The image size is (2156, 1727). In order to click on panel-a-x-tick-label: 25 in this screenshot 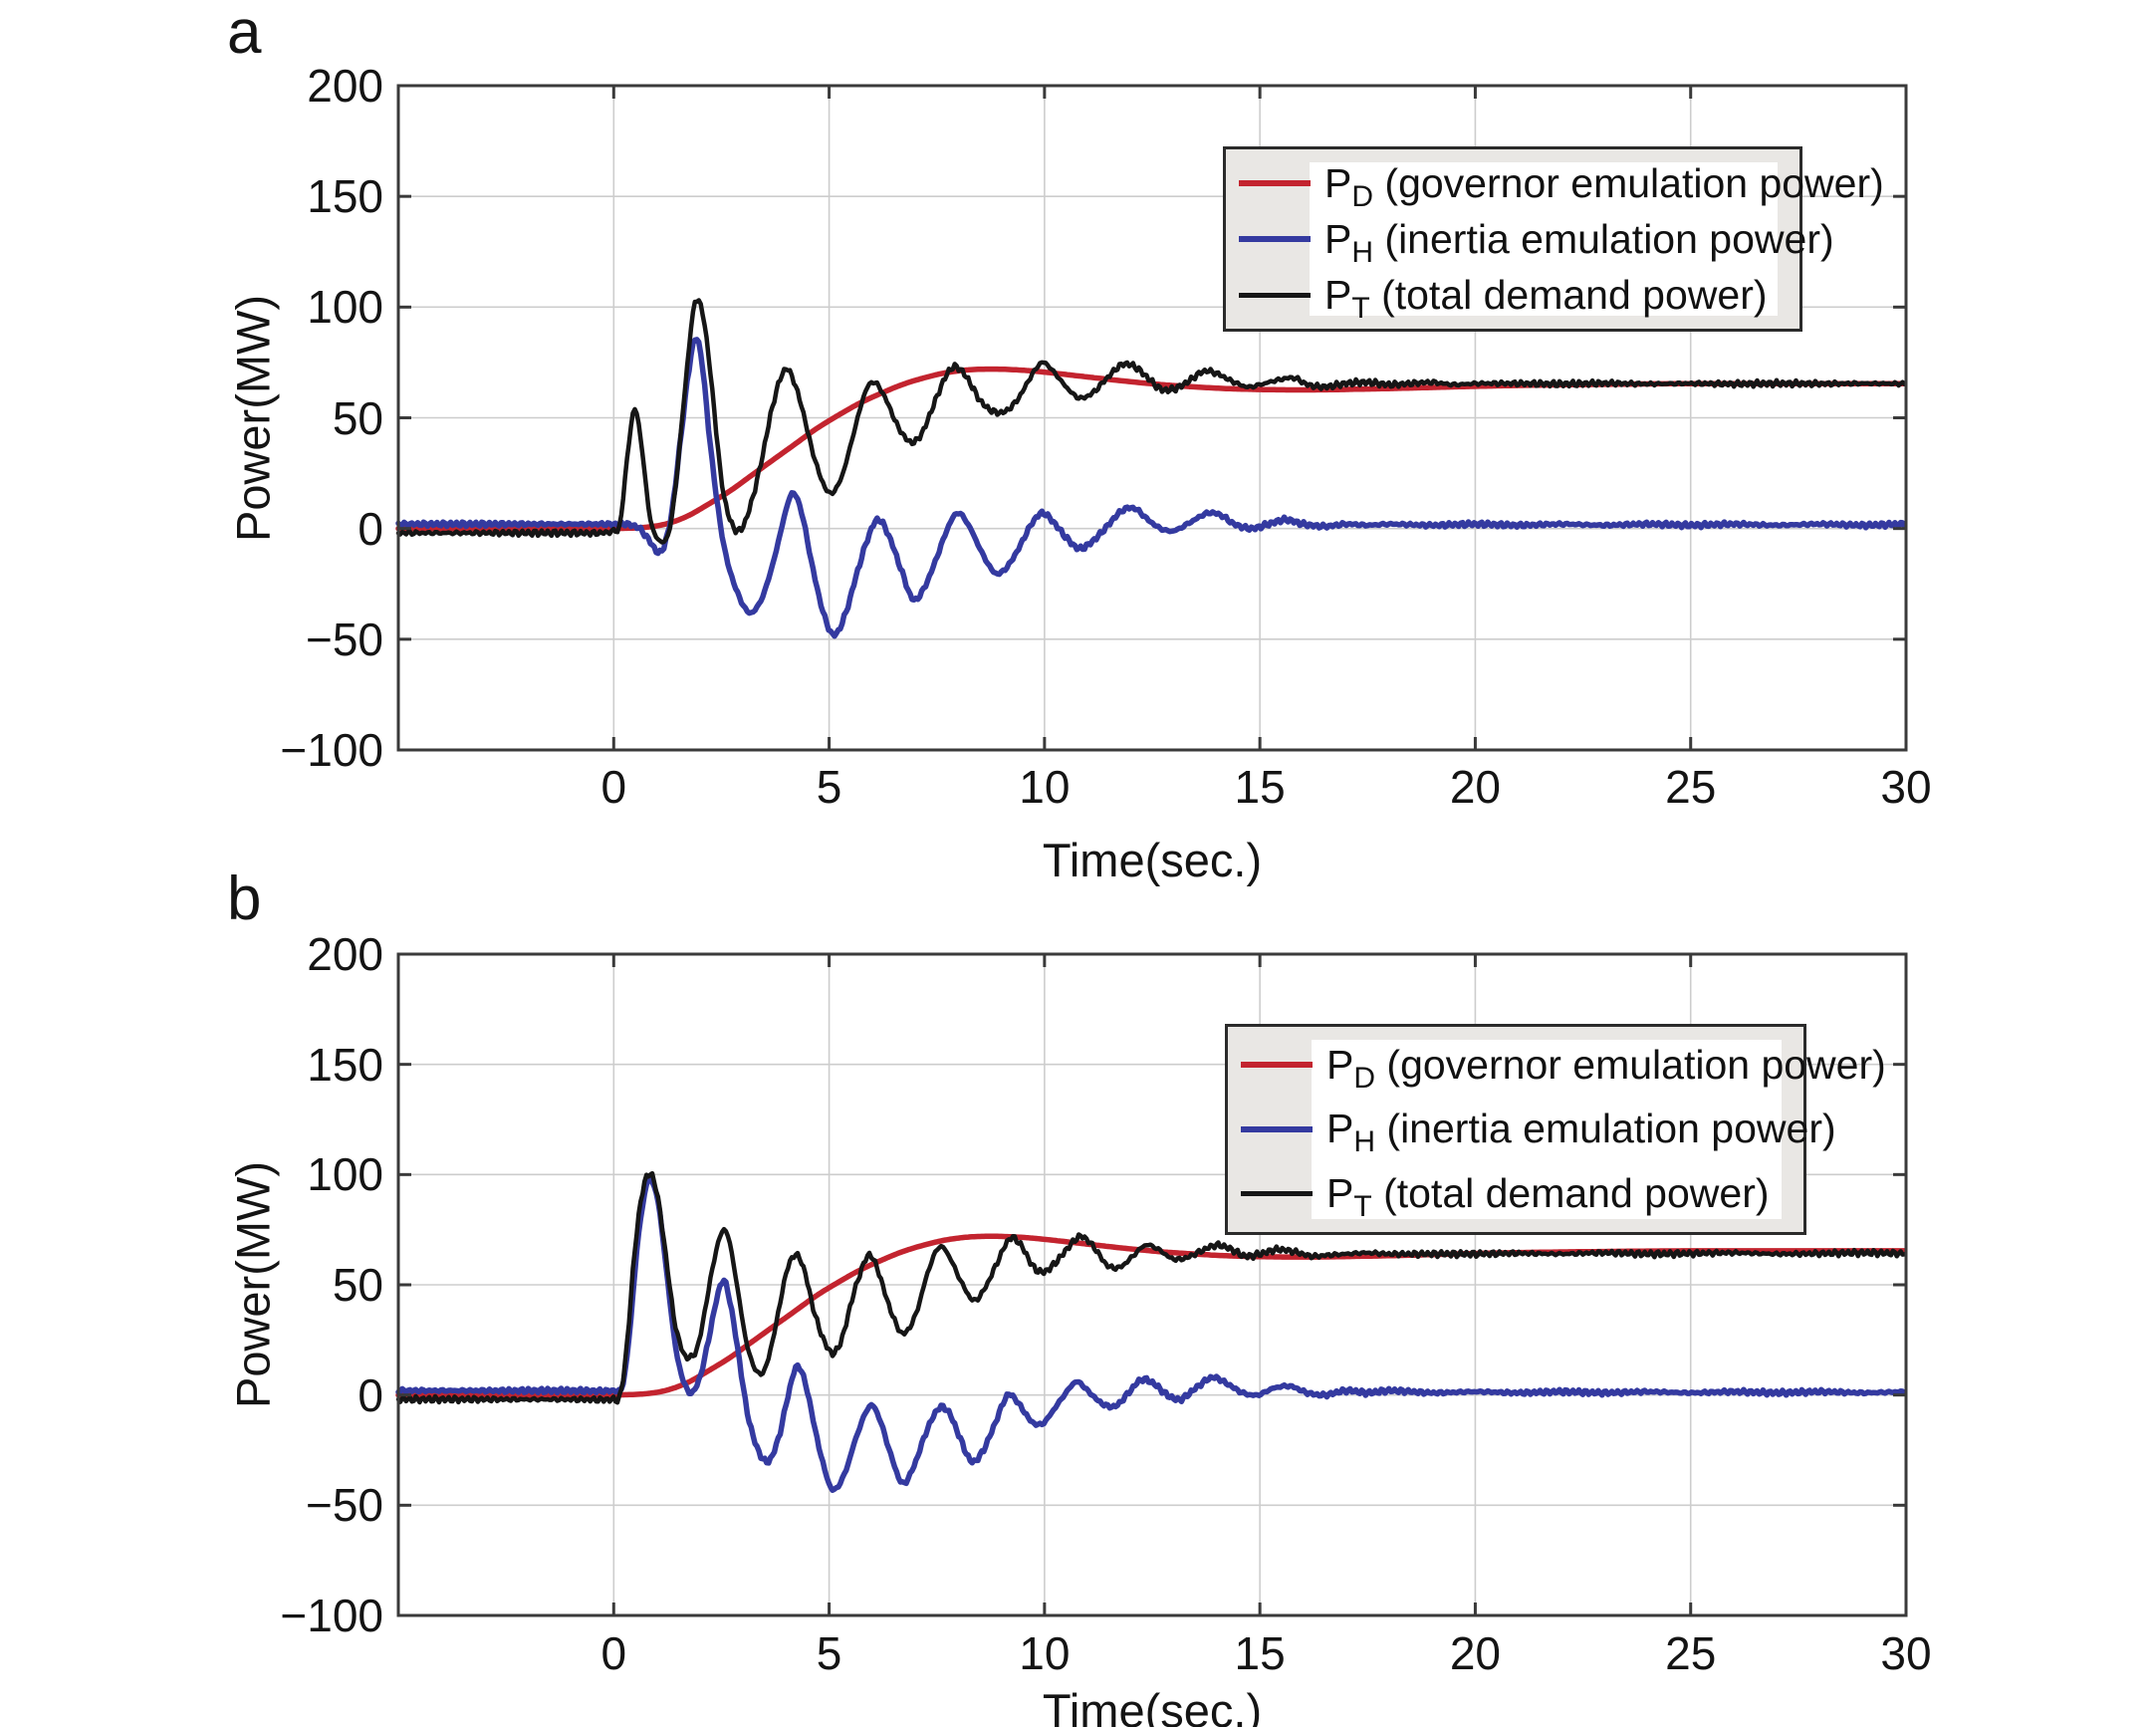, I will do `click(1691, 787)`.